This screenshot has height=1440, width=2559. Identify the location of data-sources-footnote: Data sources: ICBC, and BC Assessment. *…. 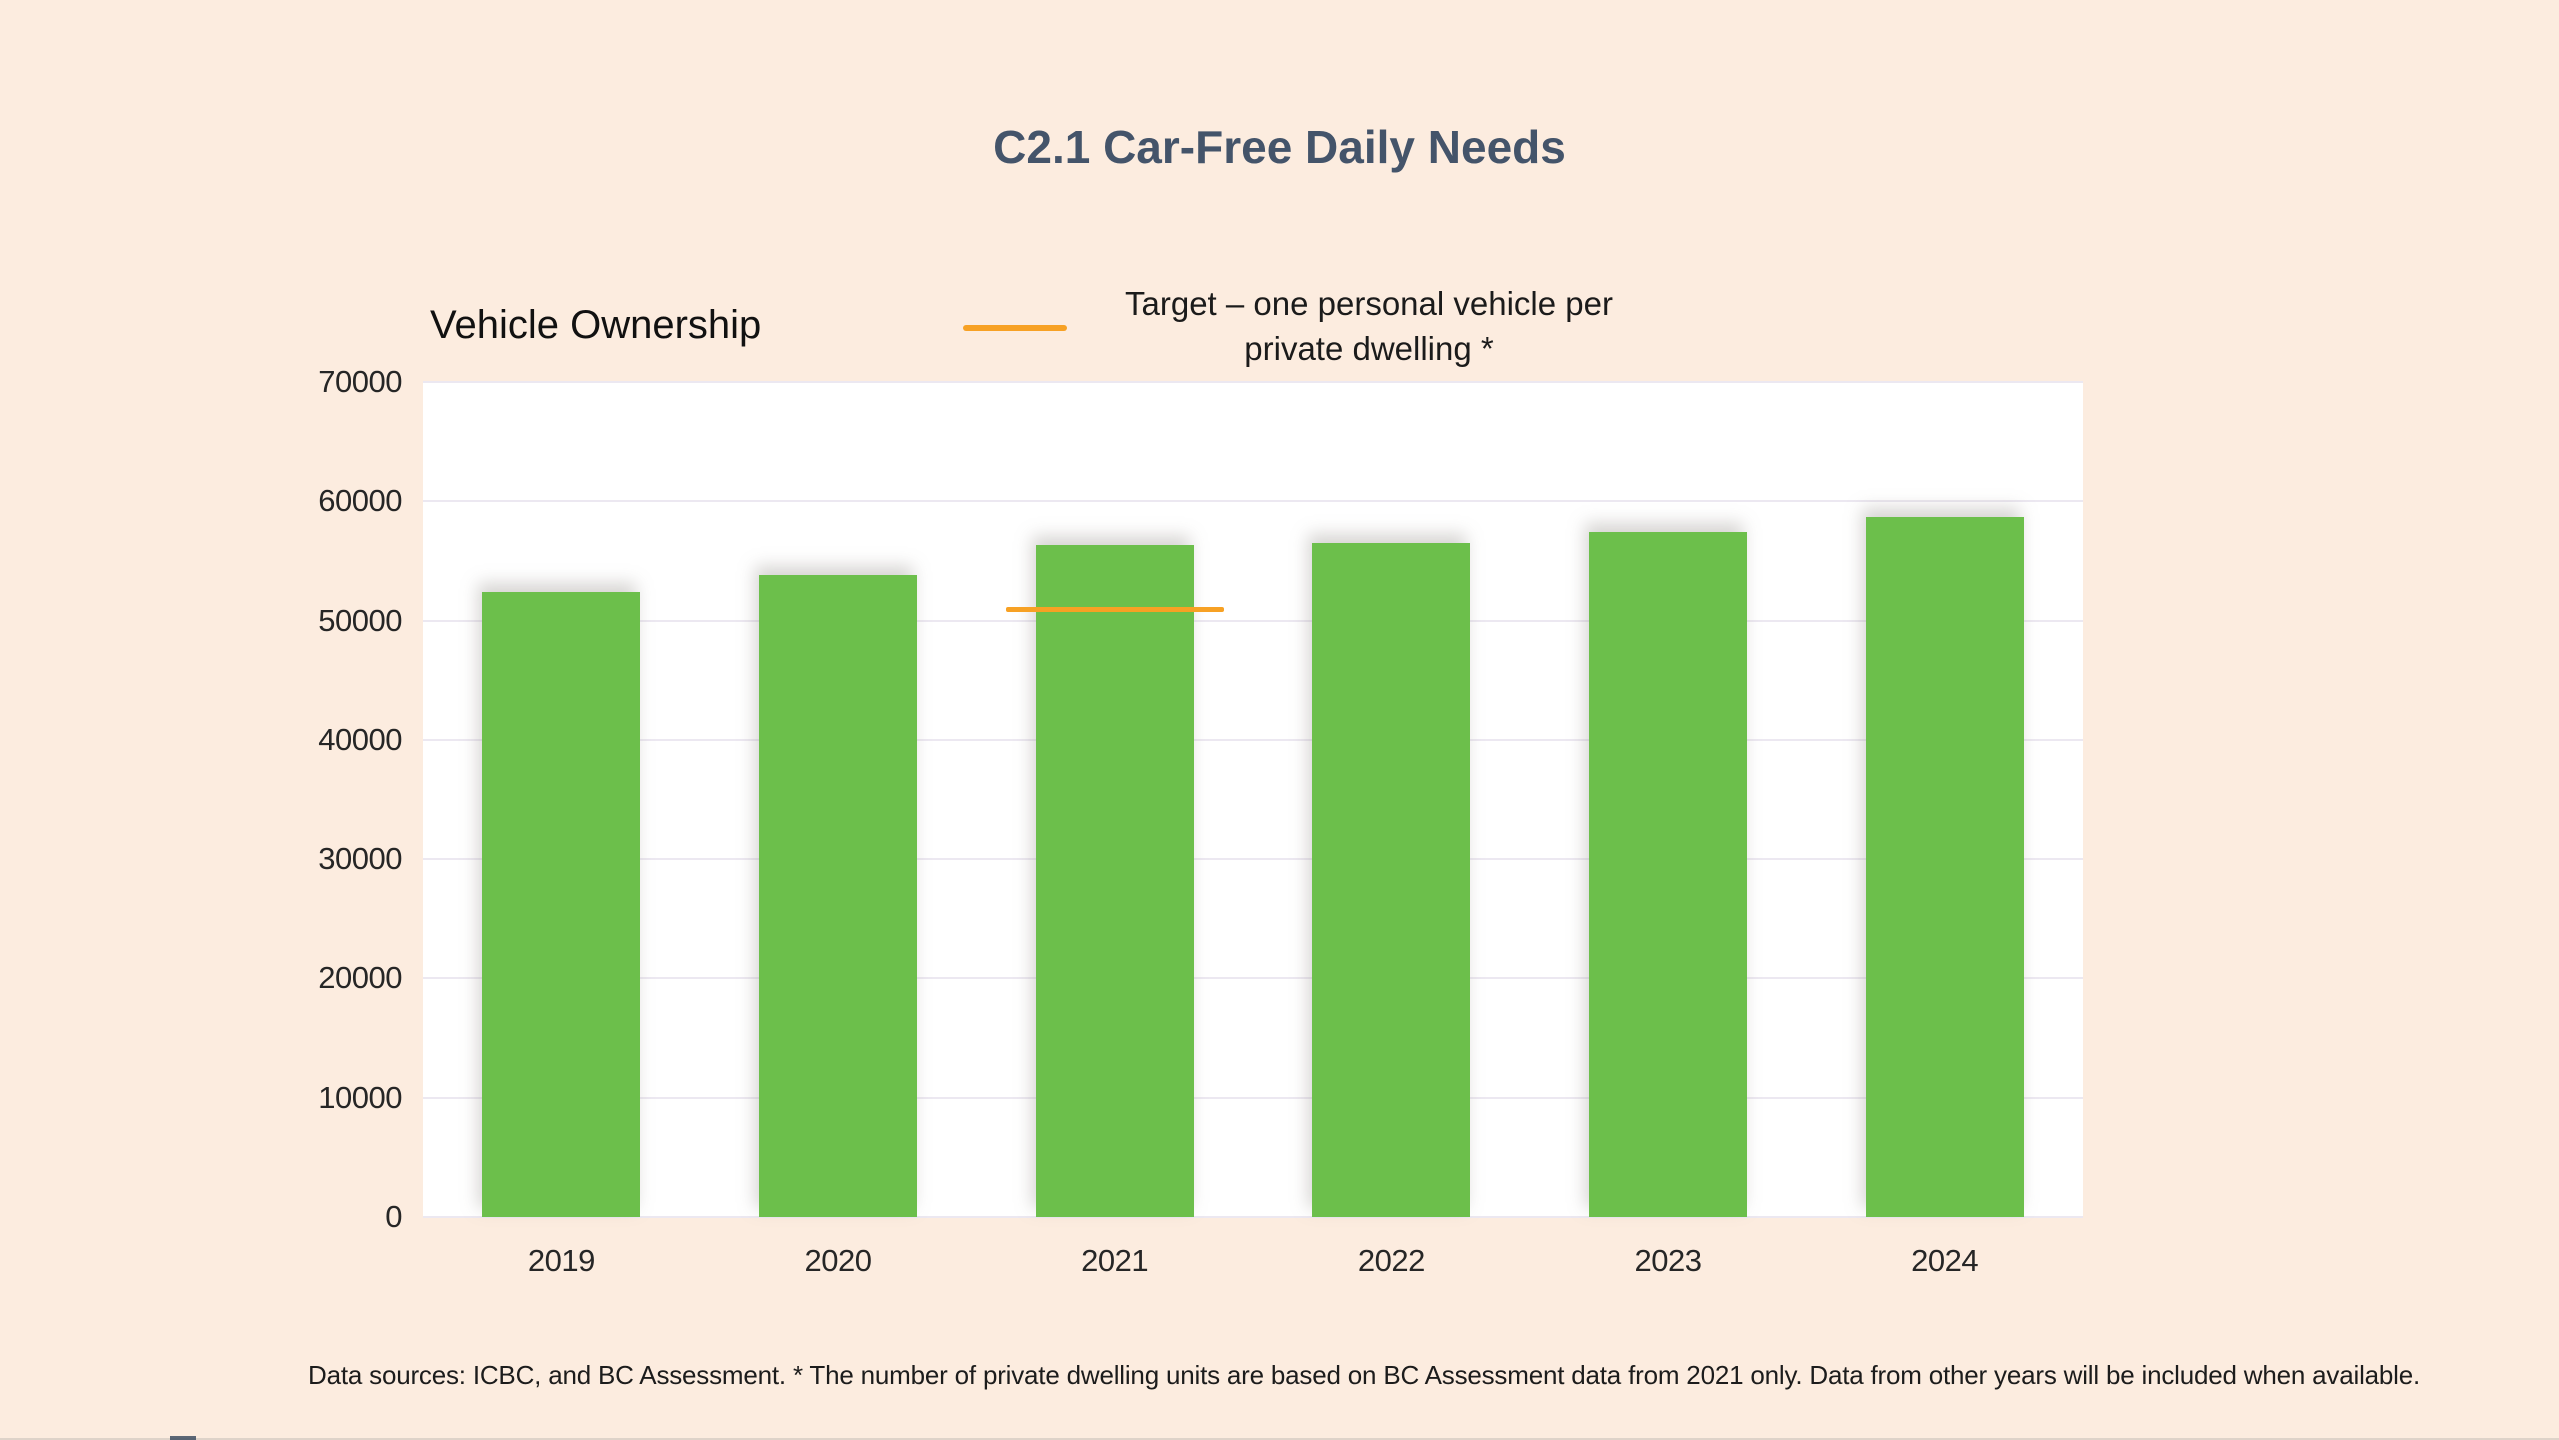
(1364, 1375).